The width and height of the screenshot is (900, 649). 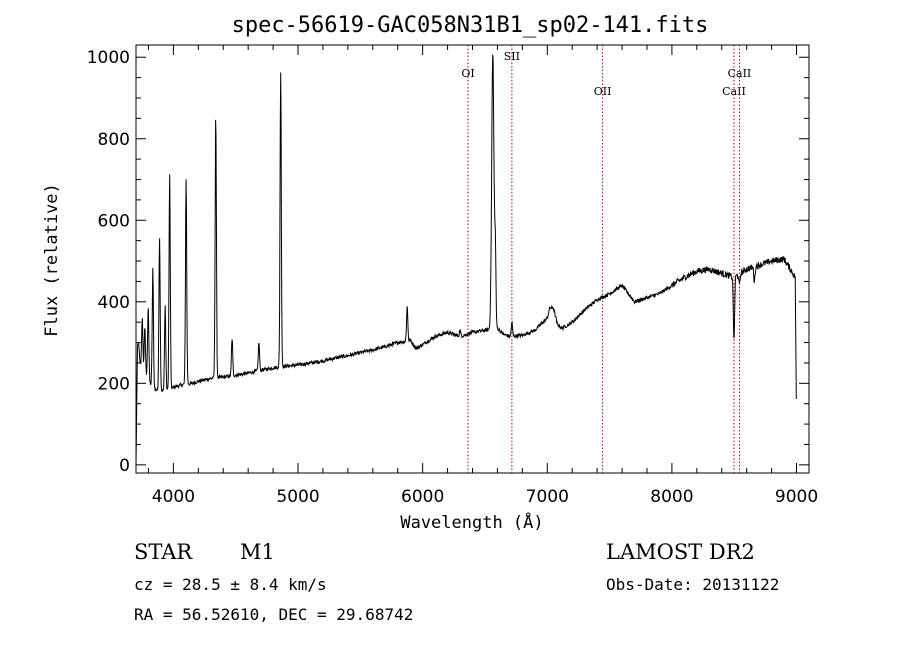 What do you see at coordinates (114, 384) in the screenshot?
I see `y-tick-label: 200` at bounding box center [114, 384].